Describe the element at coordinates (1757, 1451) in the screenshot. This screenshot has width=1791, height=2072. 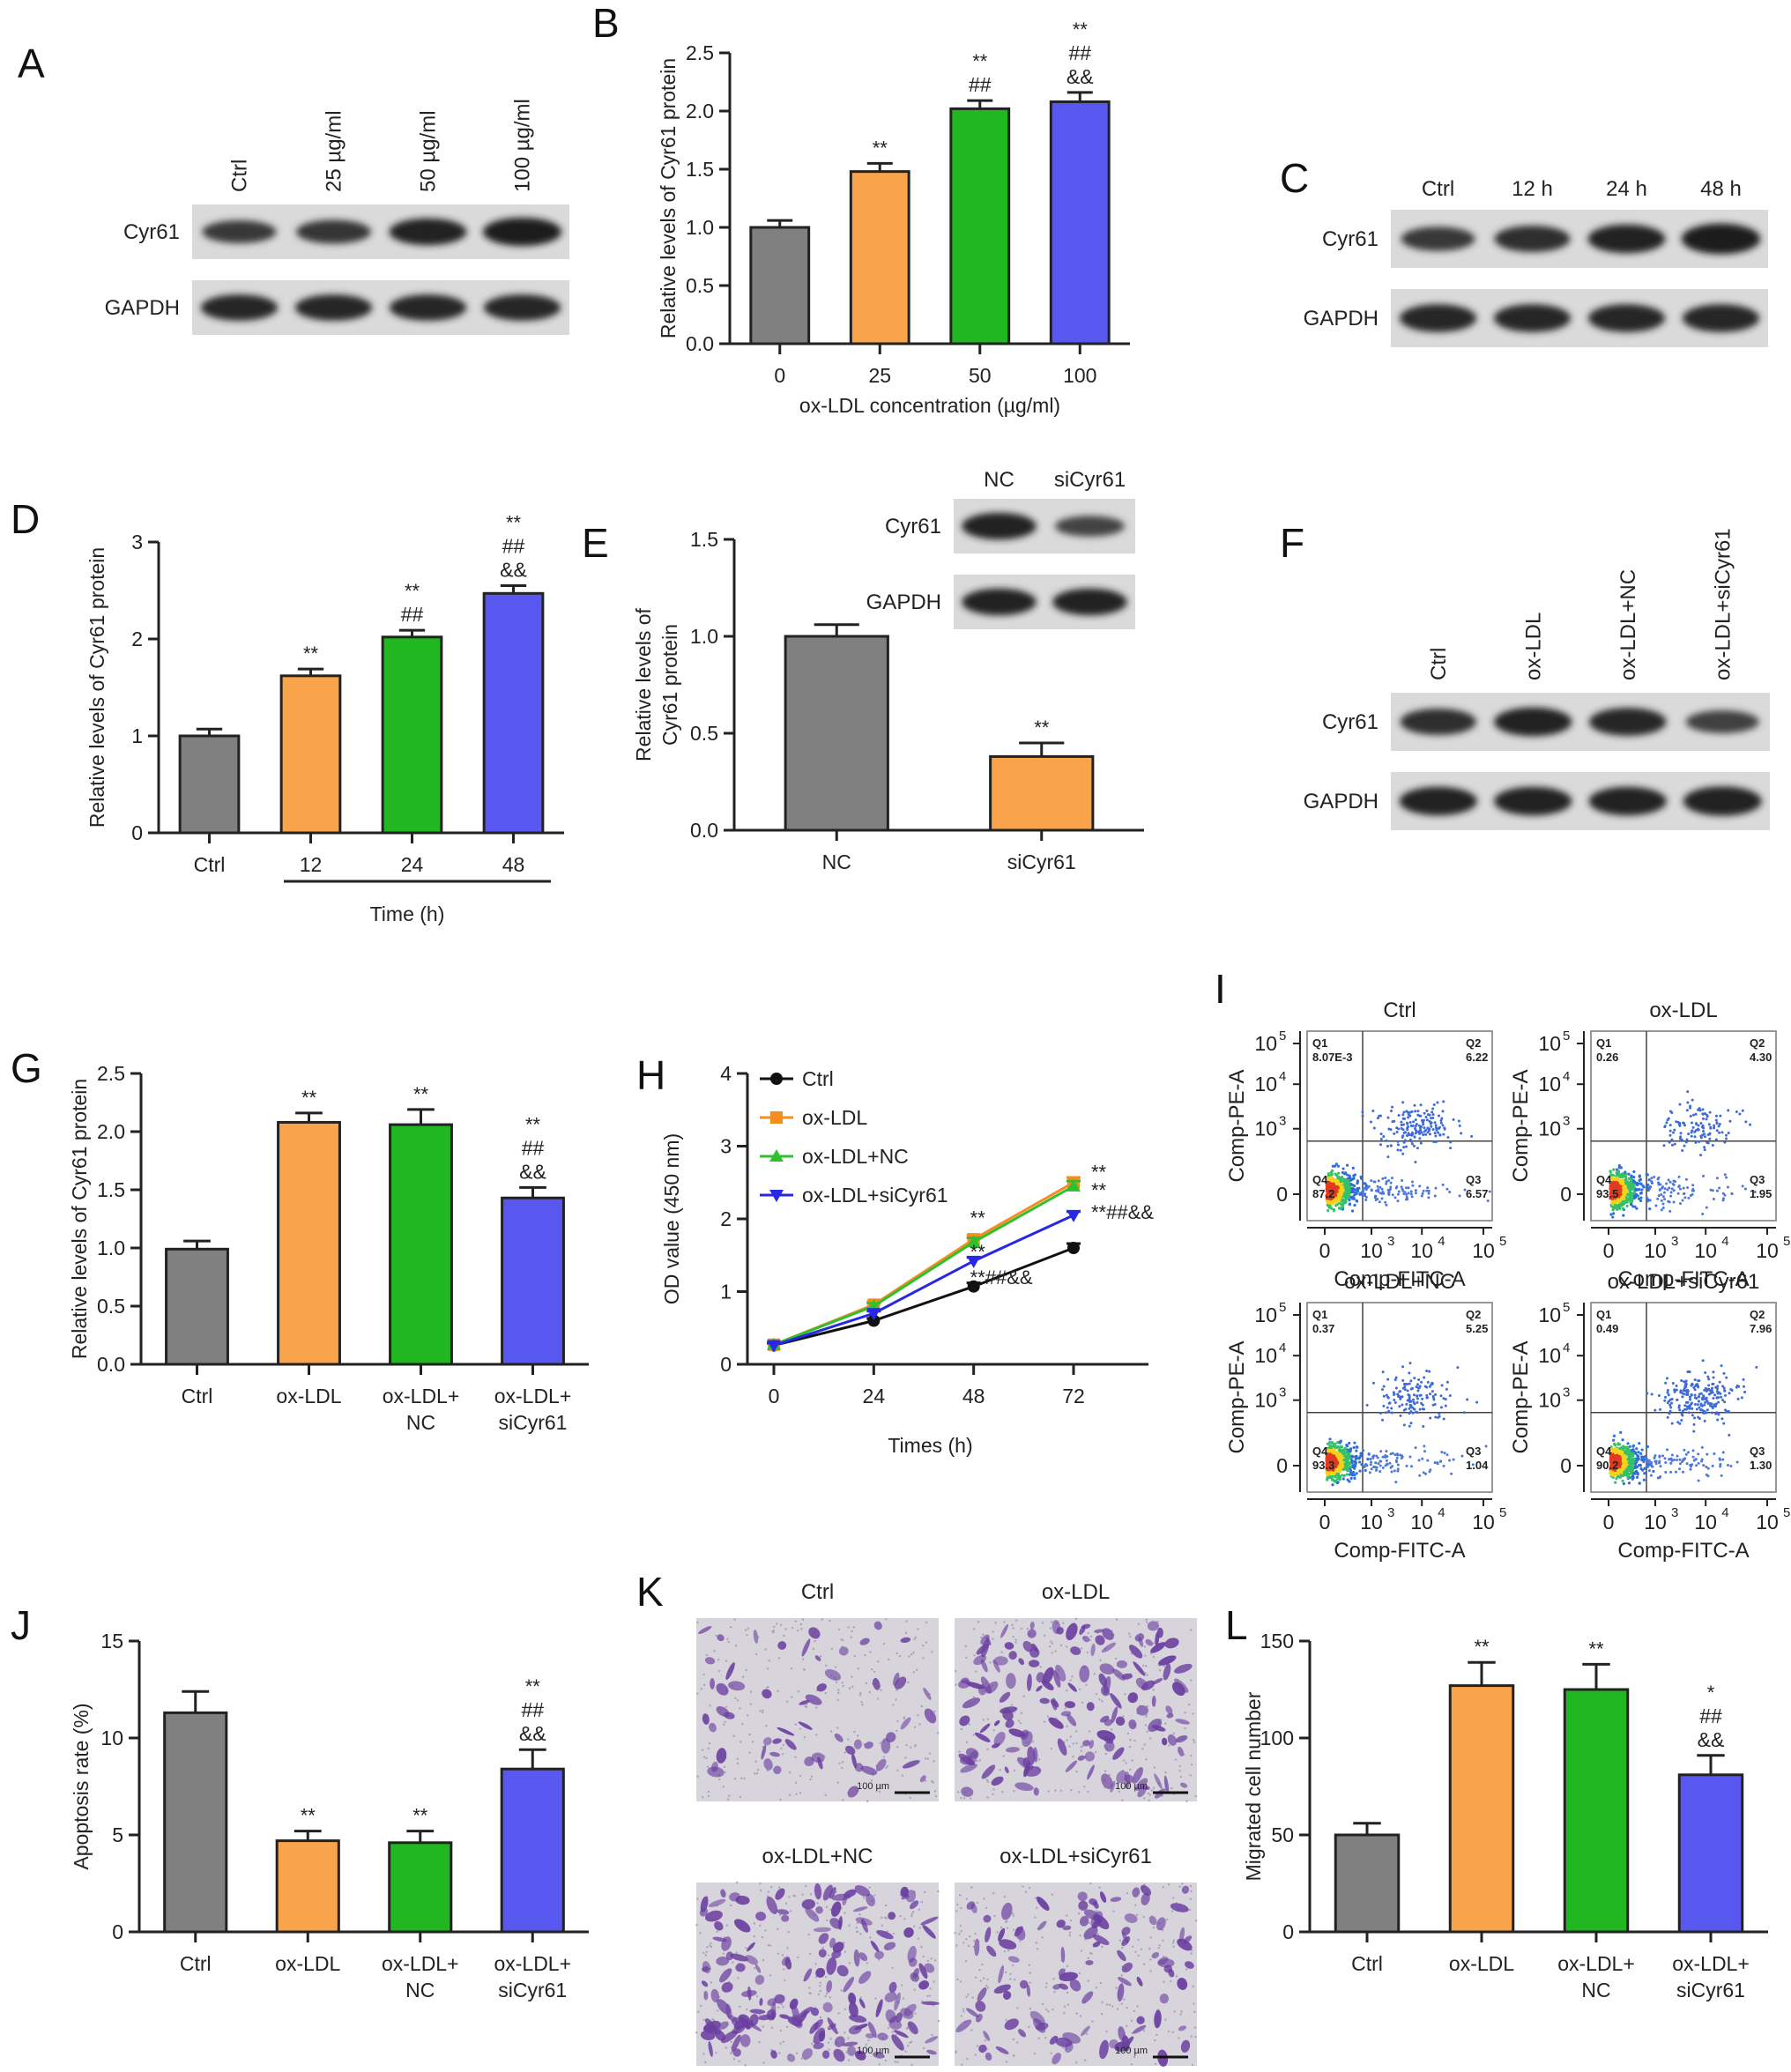
I see `quadrant-label: Q3` at that location.